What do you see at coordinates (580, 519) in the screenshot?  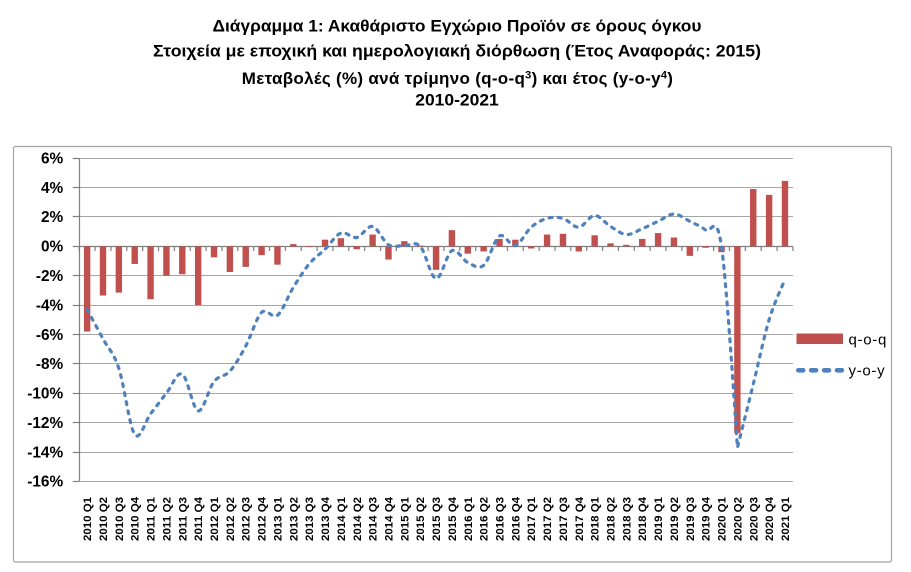 I see `svg-text: 2017 Q4` at bounding box center [580, 519].